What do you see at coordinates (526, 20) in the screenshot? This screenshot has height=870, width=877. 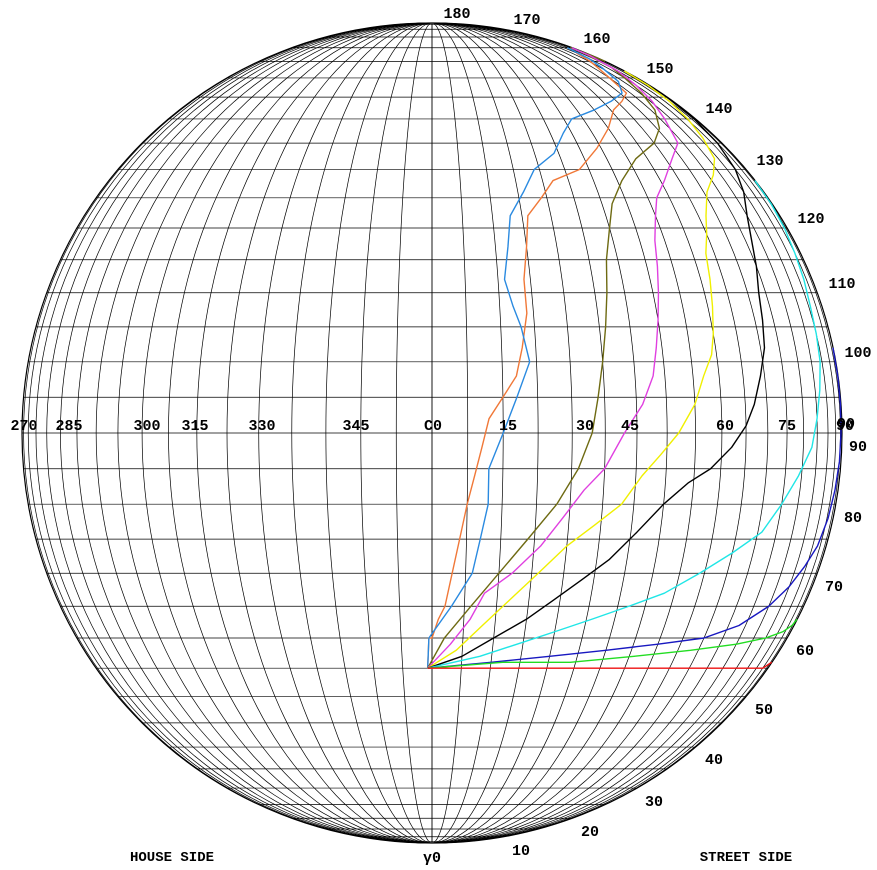 I see `gamma-label: 170` at bounding box center [526, 20].